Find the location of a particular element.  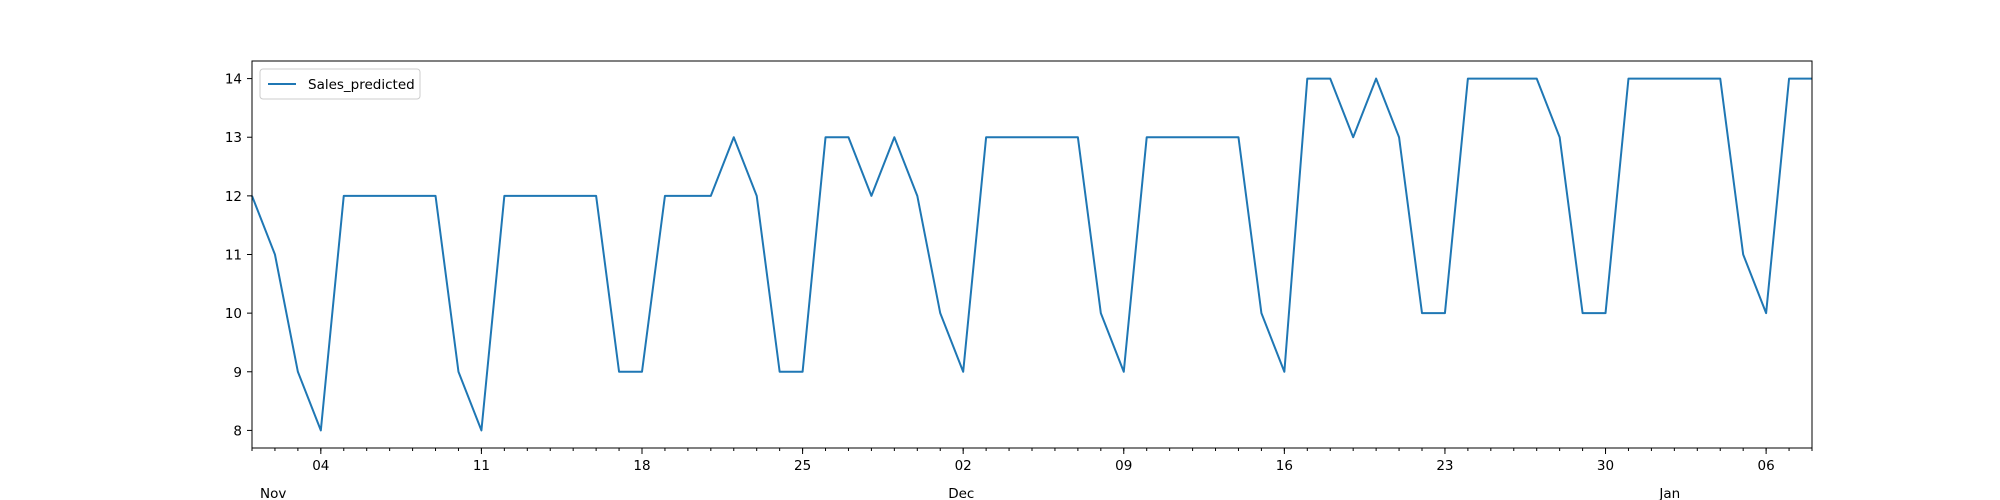

y-tick-label: 9 is located at coordinates (237, 373).